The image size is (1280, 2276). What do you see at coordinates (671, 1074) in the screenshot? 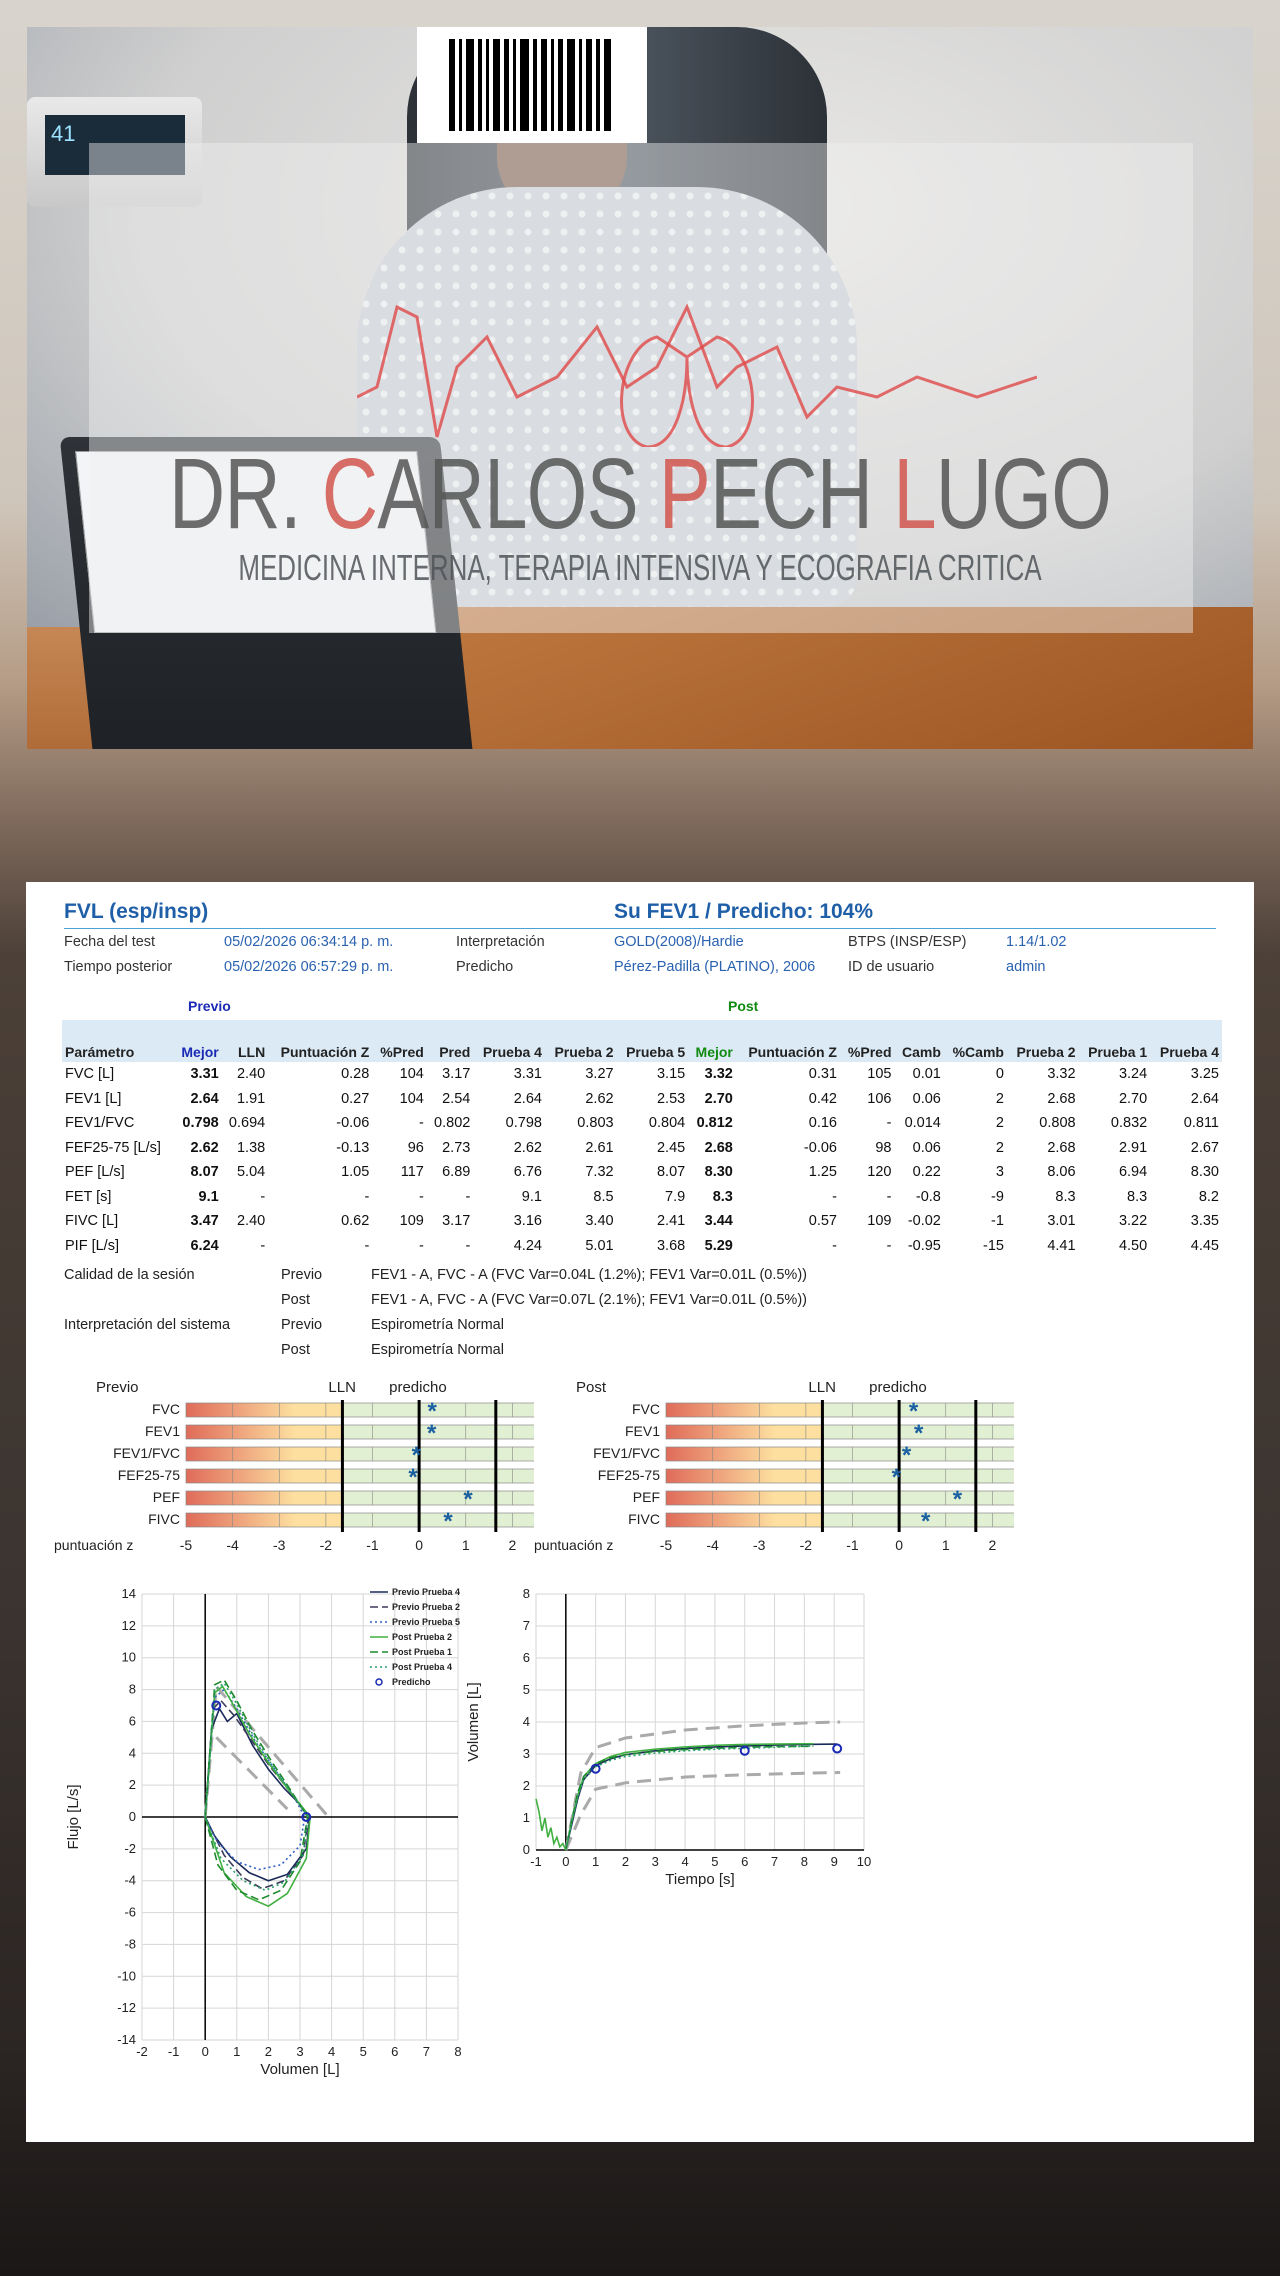
I see `table-cell: 3.15` at bounding box center [671, 1074].